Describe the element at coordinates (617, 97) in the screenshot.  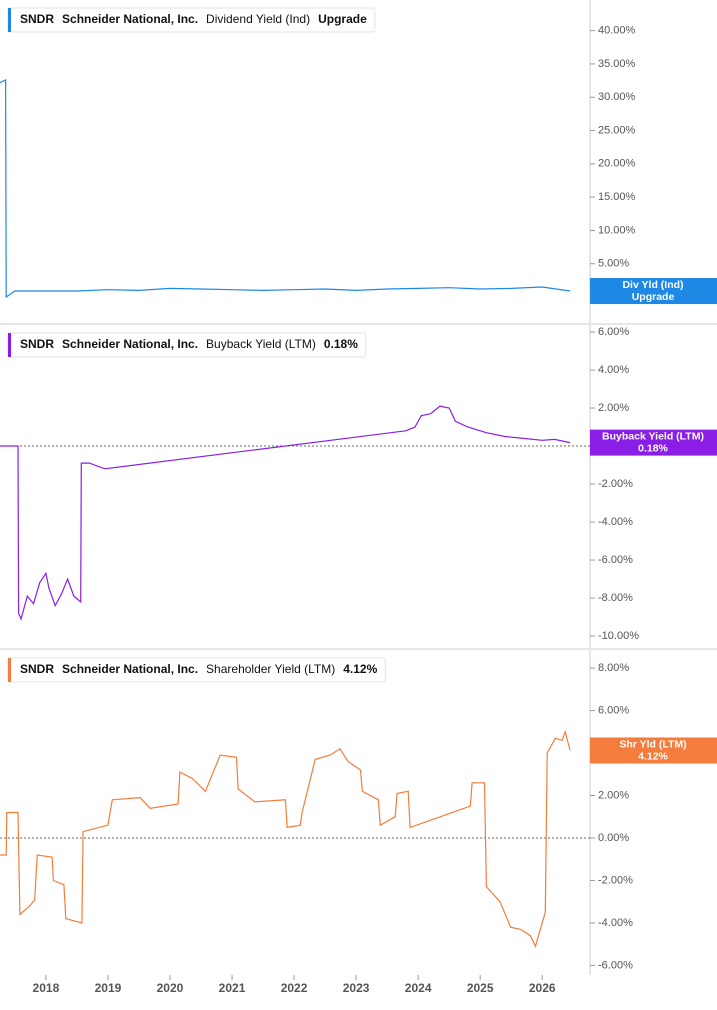
I see `y-tick-label: 30.00%` at that location.